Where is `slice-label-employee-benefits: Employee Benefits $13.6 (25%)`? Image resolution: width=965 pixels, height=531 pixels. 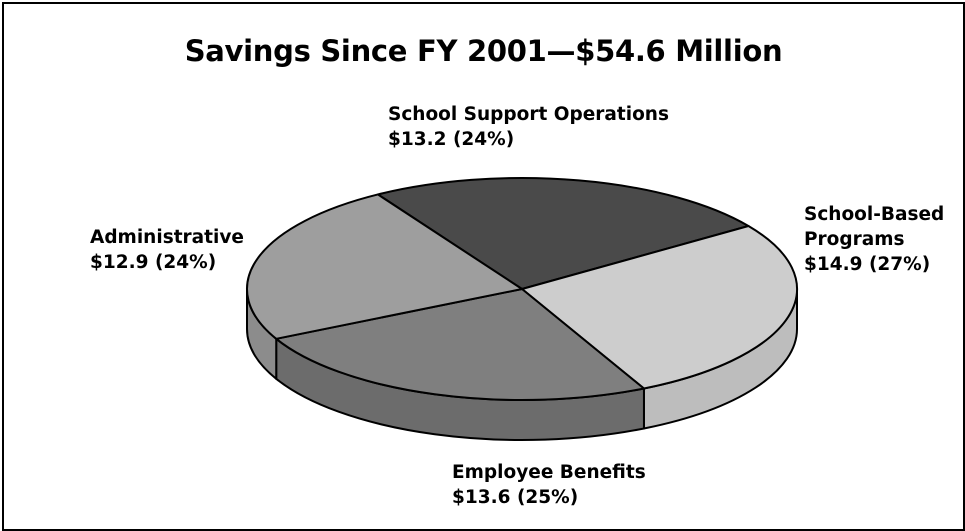
slice-label-employee-benefits: Employee Benefits $13.6 (25%) is located at coordinates (549, 485).